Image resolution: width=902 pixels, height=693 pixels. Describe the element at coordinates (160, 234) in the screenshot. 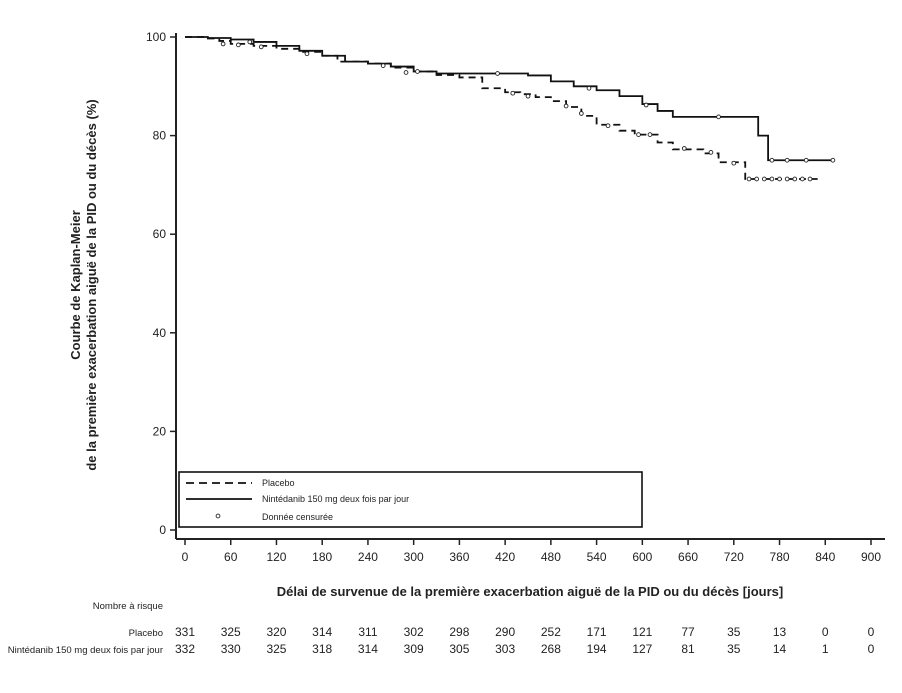

I see `y-tick-label: 60` at that location.